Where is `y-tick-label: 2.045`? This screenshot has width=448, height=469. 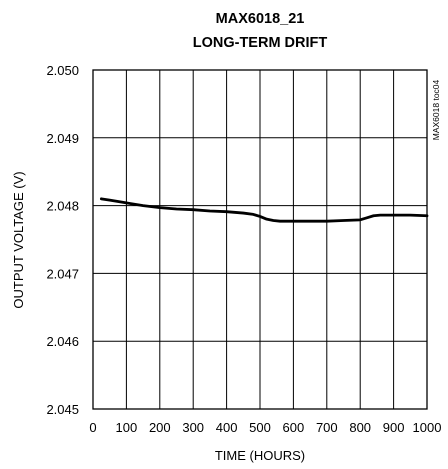
y-tick-label: 2.045 is located at coordinates (62, 409).